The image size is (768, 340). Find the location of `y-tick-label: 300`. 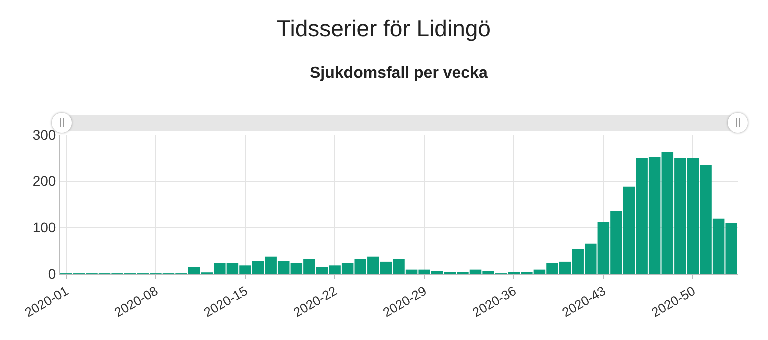

y-tick-label: 300 is located at coordinates (44, 134).